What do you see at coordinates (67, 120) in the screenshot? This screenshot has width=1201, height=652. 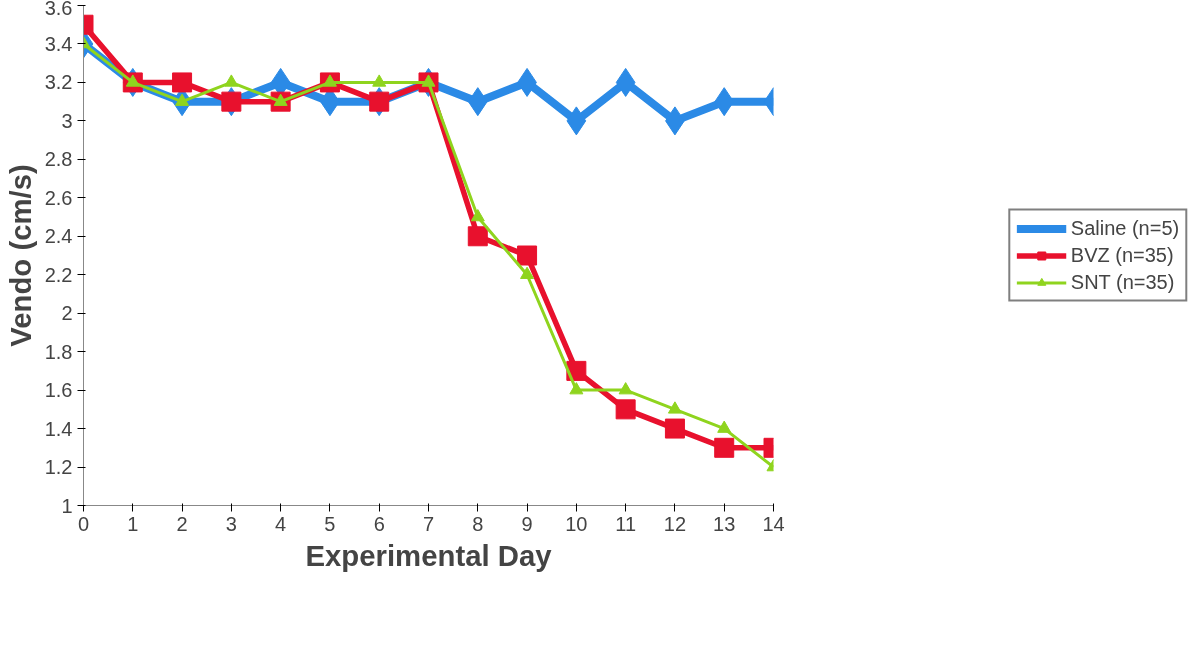 I see `y-tick-label: 3` at bounding box center [67, 120].